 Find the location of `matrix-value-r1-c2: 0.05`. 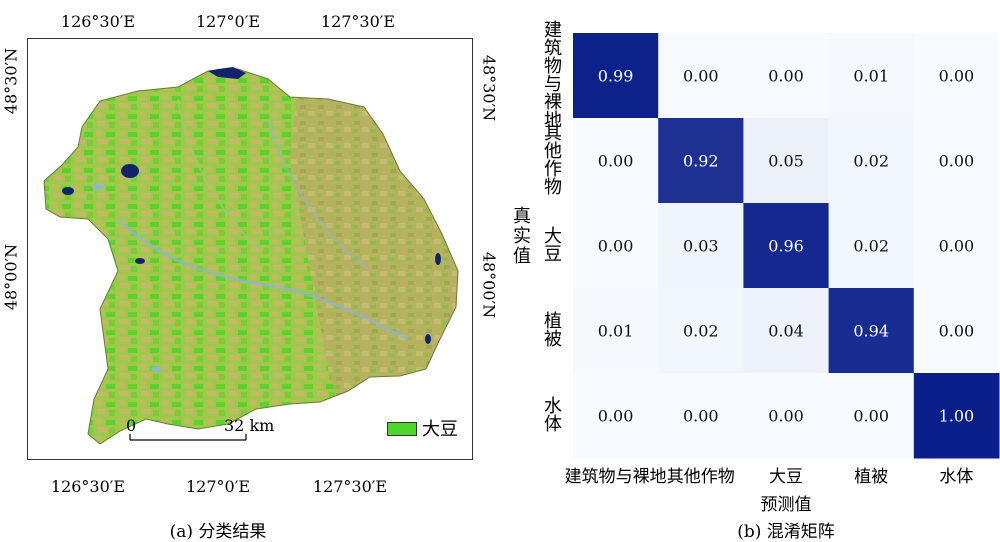

matrix-value-r1-c2: 0.05 is located at coordinates (786, 161).